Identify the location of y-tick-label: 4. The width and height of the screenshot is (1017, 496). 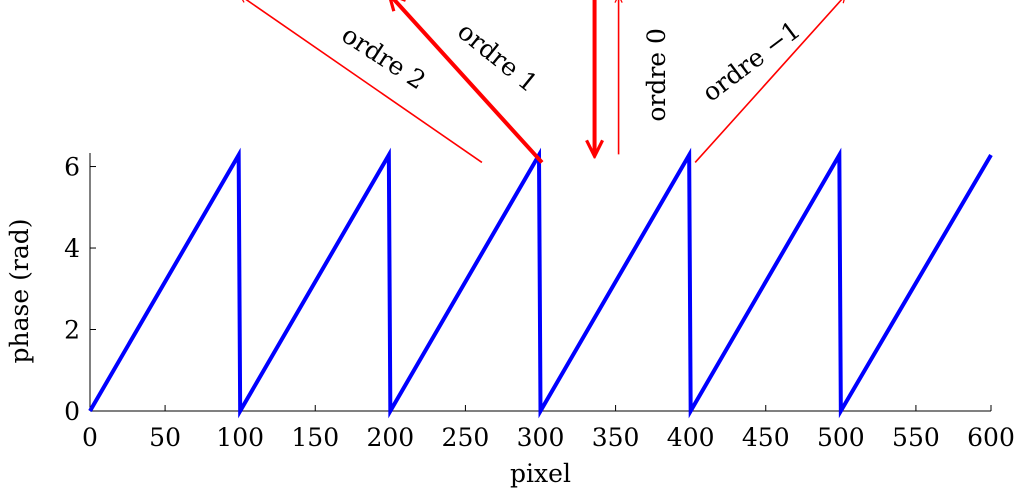
(72, 248).